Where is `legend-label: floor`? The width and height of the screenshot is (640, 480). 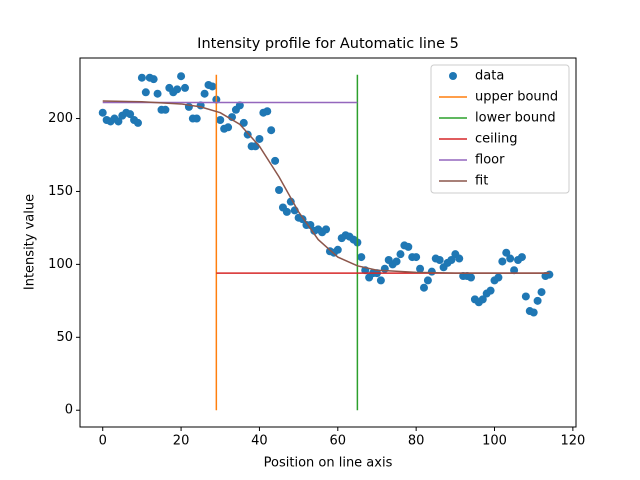
legend-label: floor is located at coordinates (490, 160).